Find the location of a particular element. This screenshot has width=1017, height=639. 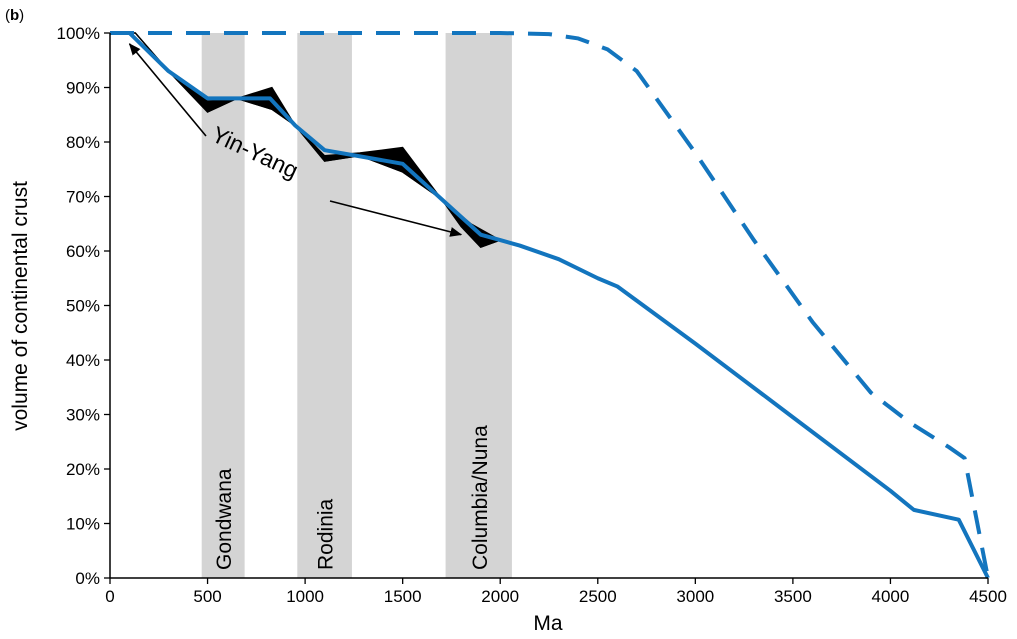

band-label-1: Rodinia is located at coordinates (326, 534).